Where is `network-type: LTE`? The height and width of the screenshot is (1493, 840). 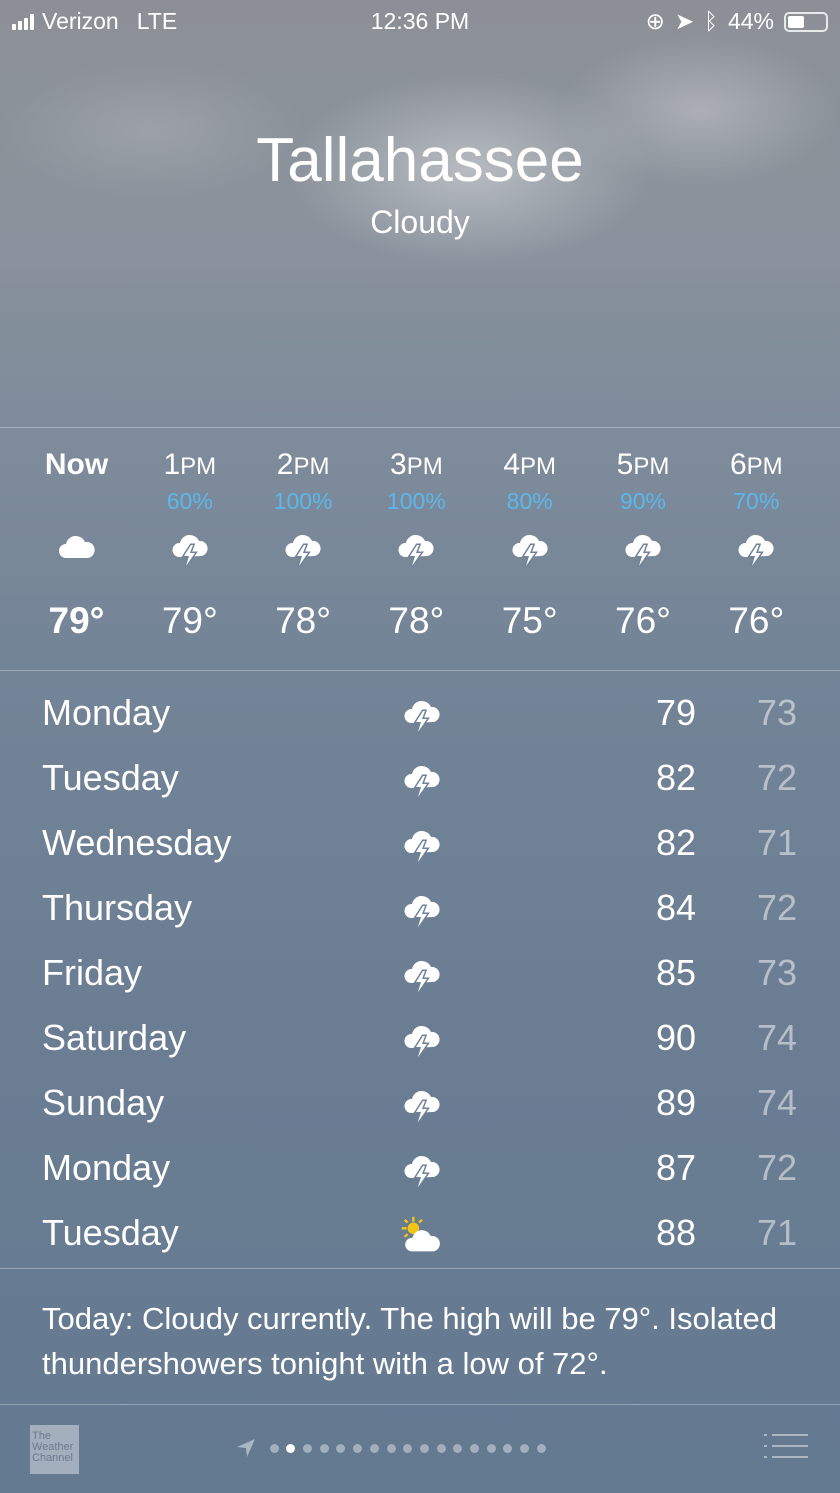
network-type: LTE is located at coordinates (157, 21).